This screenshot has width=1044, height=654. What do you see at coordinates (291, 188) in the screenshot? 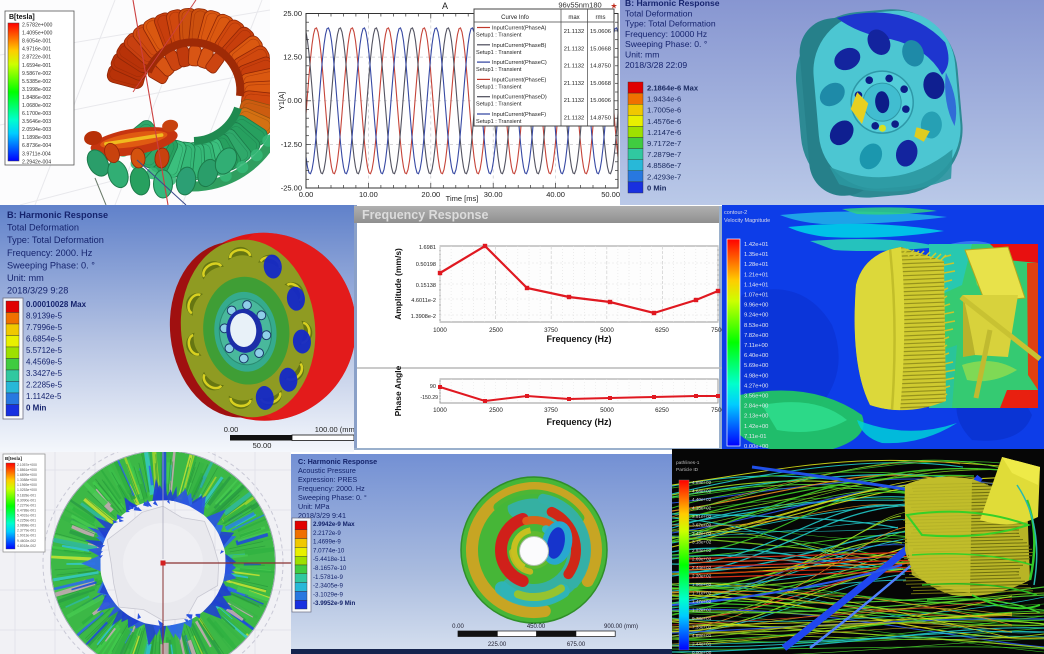
I see `svg-text: -25.00` at bounding box center [291, 188].